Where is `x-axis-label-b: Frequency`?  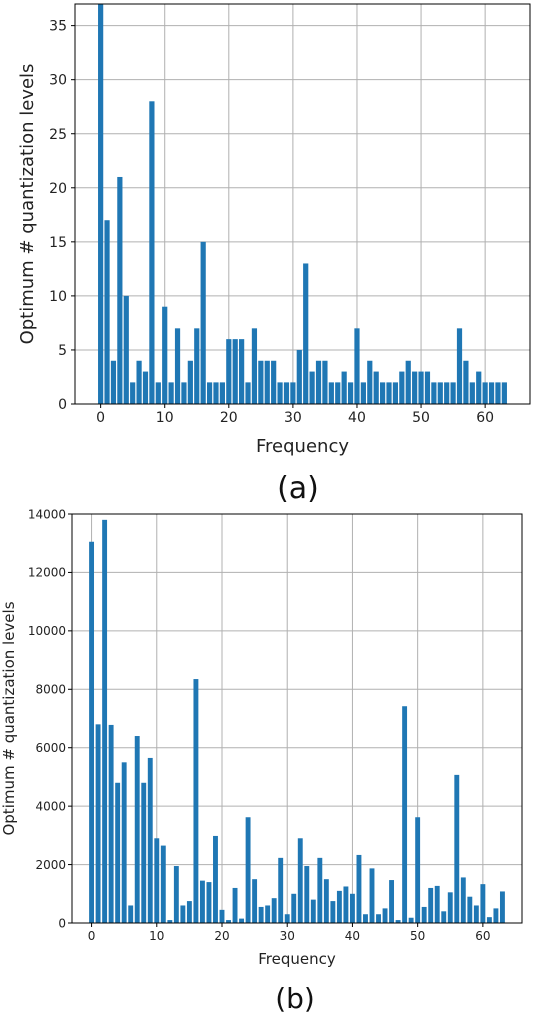 x-axis-label-b: Frequency is located at coordinates (297, 959).